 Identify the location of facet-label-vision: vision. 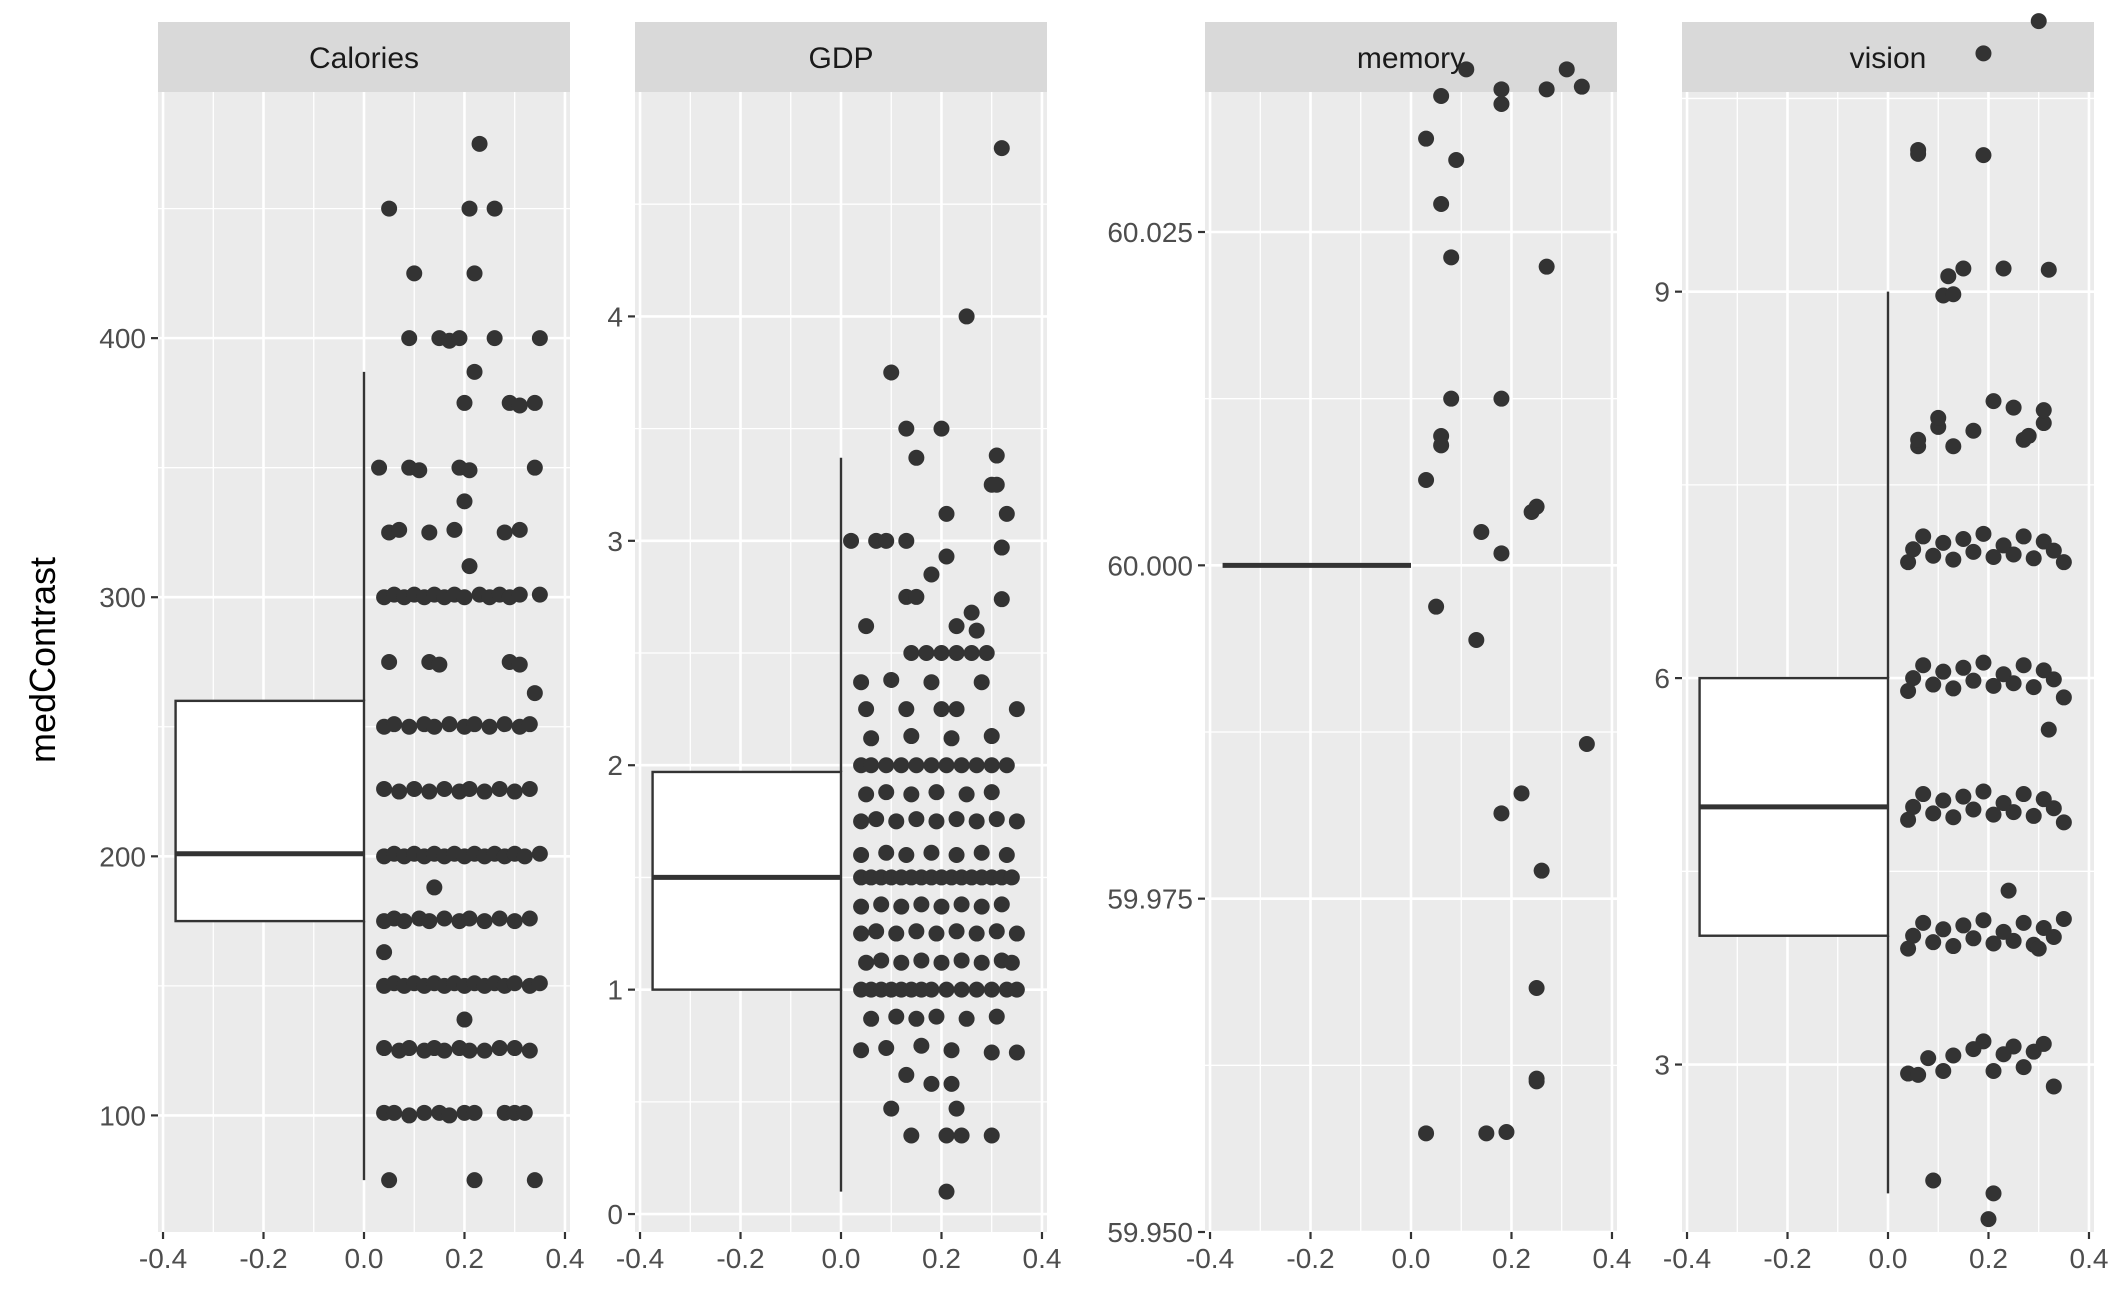
(1888, 58).